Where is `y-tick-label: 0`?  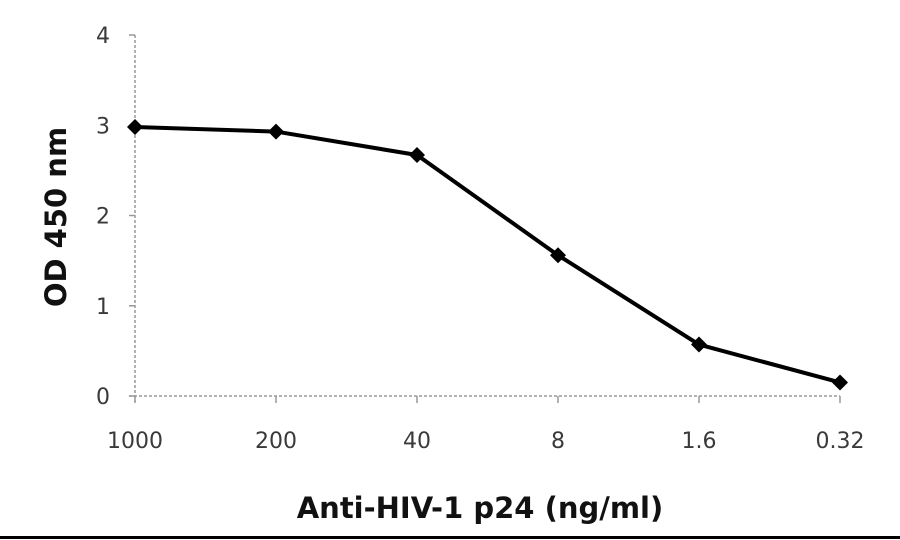
y-tick-label: 0 is located at coordinates (103, 397).